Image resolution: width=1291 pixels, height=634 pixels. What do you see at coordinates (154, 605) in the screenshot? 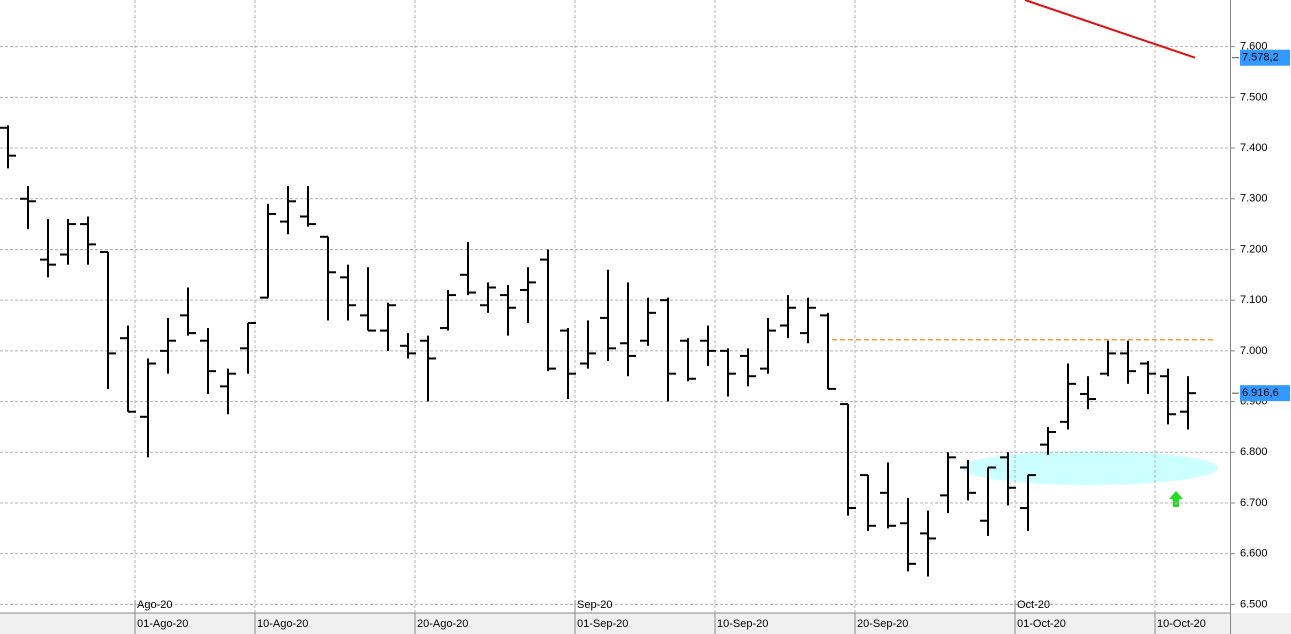
I see `period-label: Ago-20` at bounding box center [154, 605].